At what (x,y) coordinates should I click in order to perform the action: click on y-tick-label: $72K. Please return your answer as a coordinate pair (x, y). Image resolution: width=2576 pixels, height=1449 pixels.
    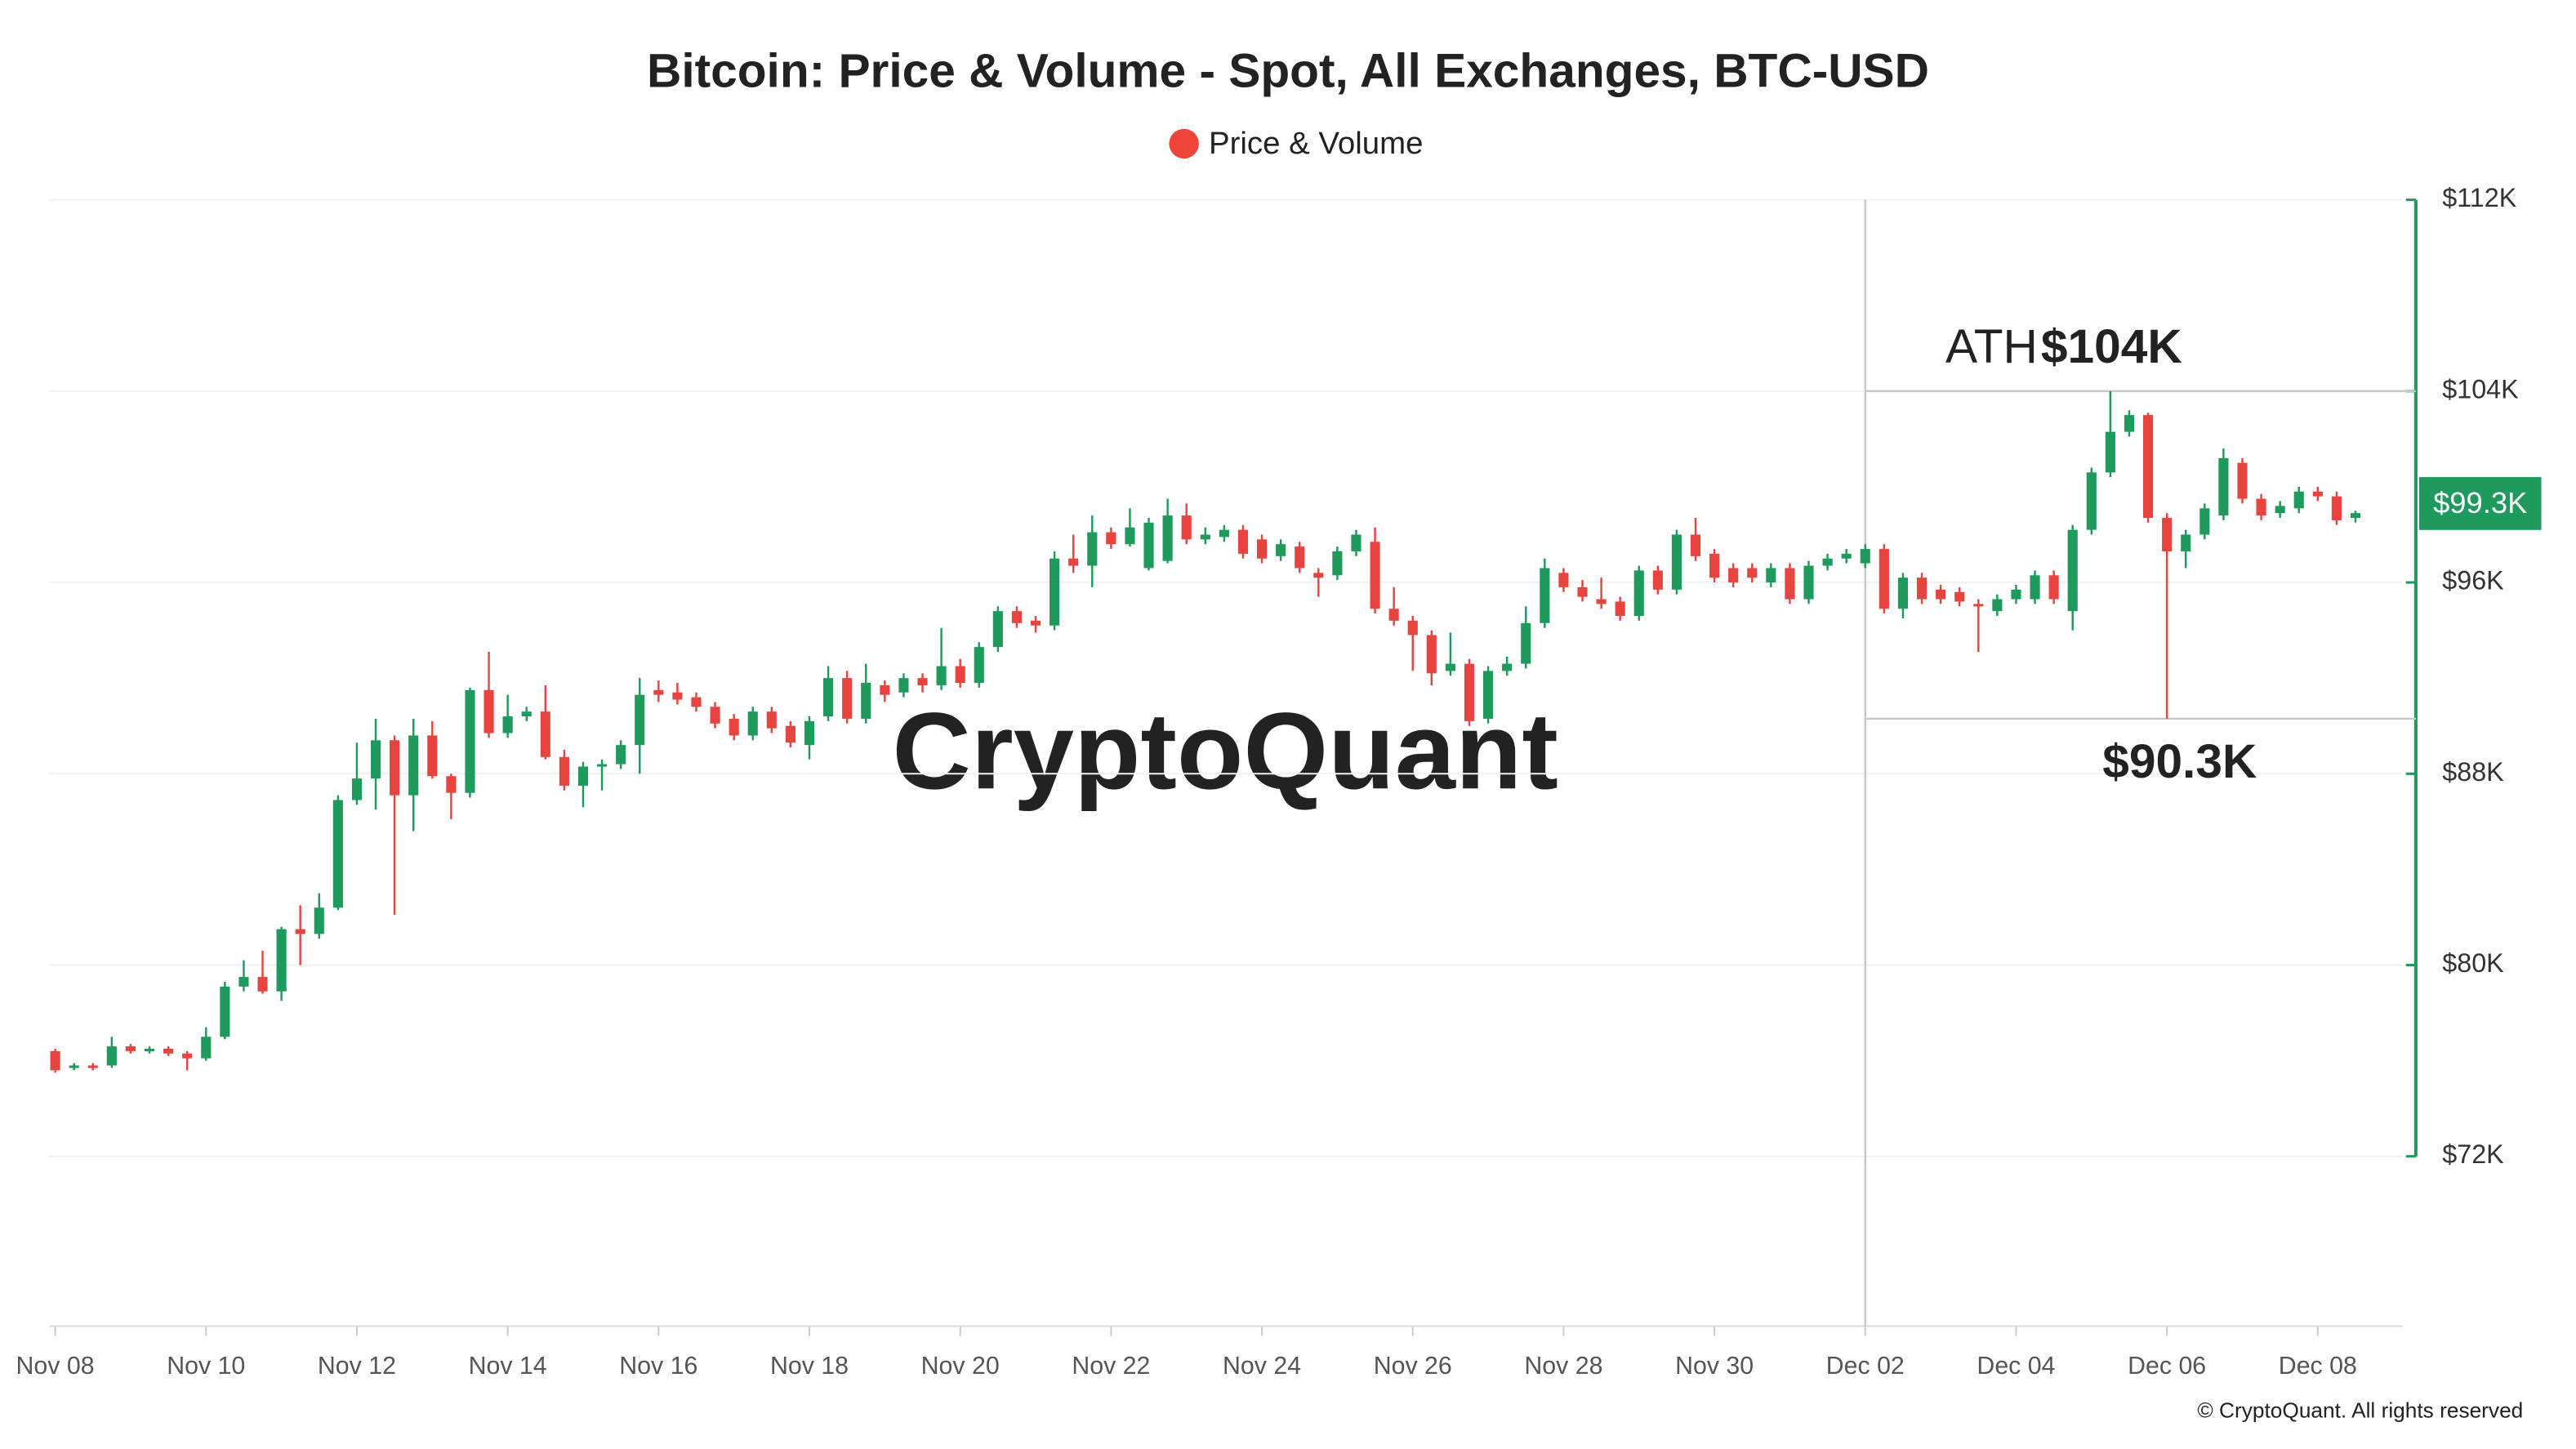
    Looking at the image, I should click on (2473, 1154).